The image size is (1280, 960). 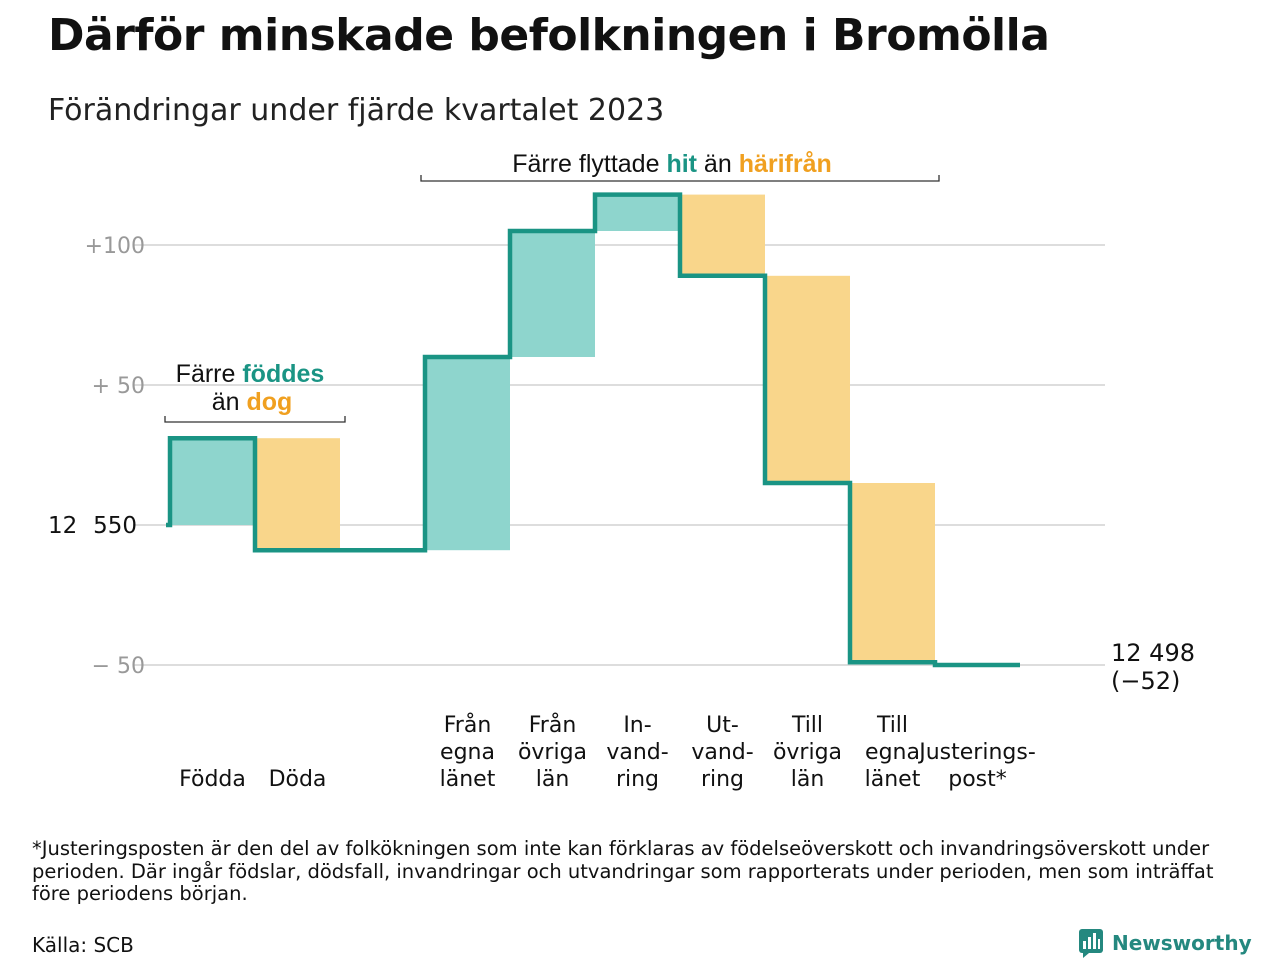 I want to click on y-tick-label: +100, so click(x=115, y=246).